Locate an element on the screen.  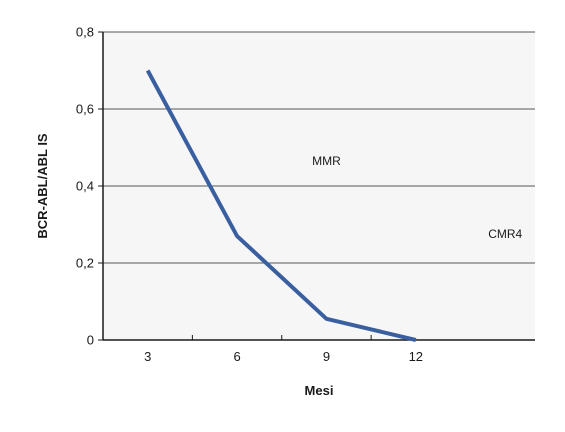
x-tick-label: 9 is located at coordinates (326, 356).